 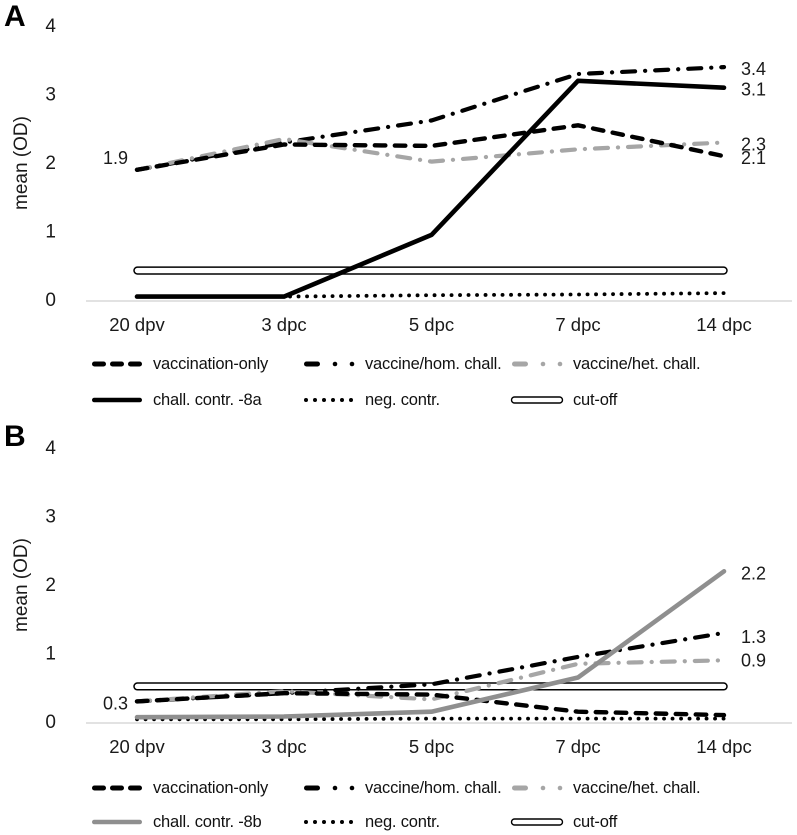 I want to click on series-line-chall-contr-8b, so click(x=430, y=644).